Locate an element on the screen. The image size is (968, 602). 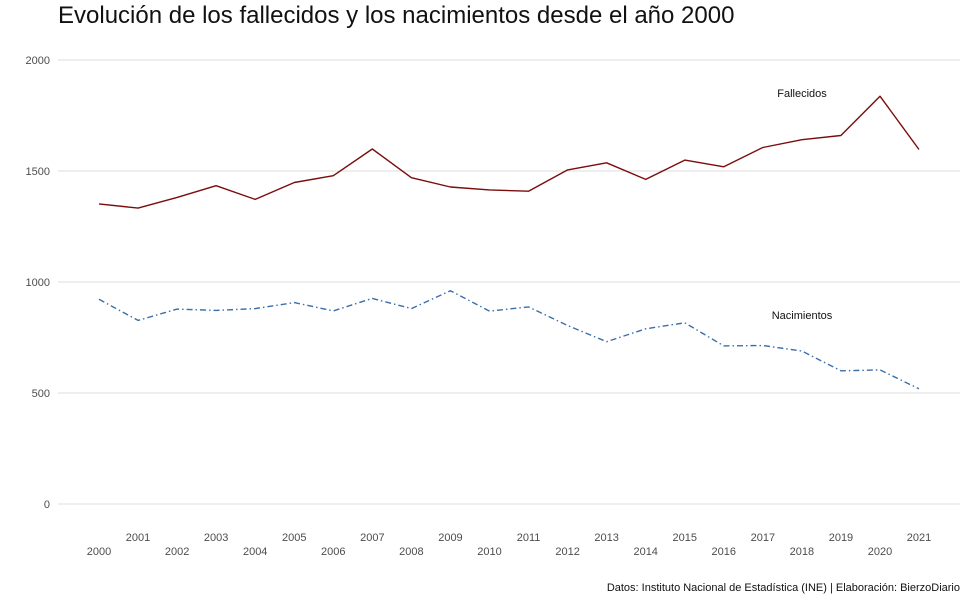
series-line-nacimientos is located at coordinates (509, 340).